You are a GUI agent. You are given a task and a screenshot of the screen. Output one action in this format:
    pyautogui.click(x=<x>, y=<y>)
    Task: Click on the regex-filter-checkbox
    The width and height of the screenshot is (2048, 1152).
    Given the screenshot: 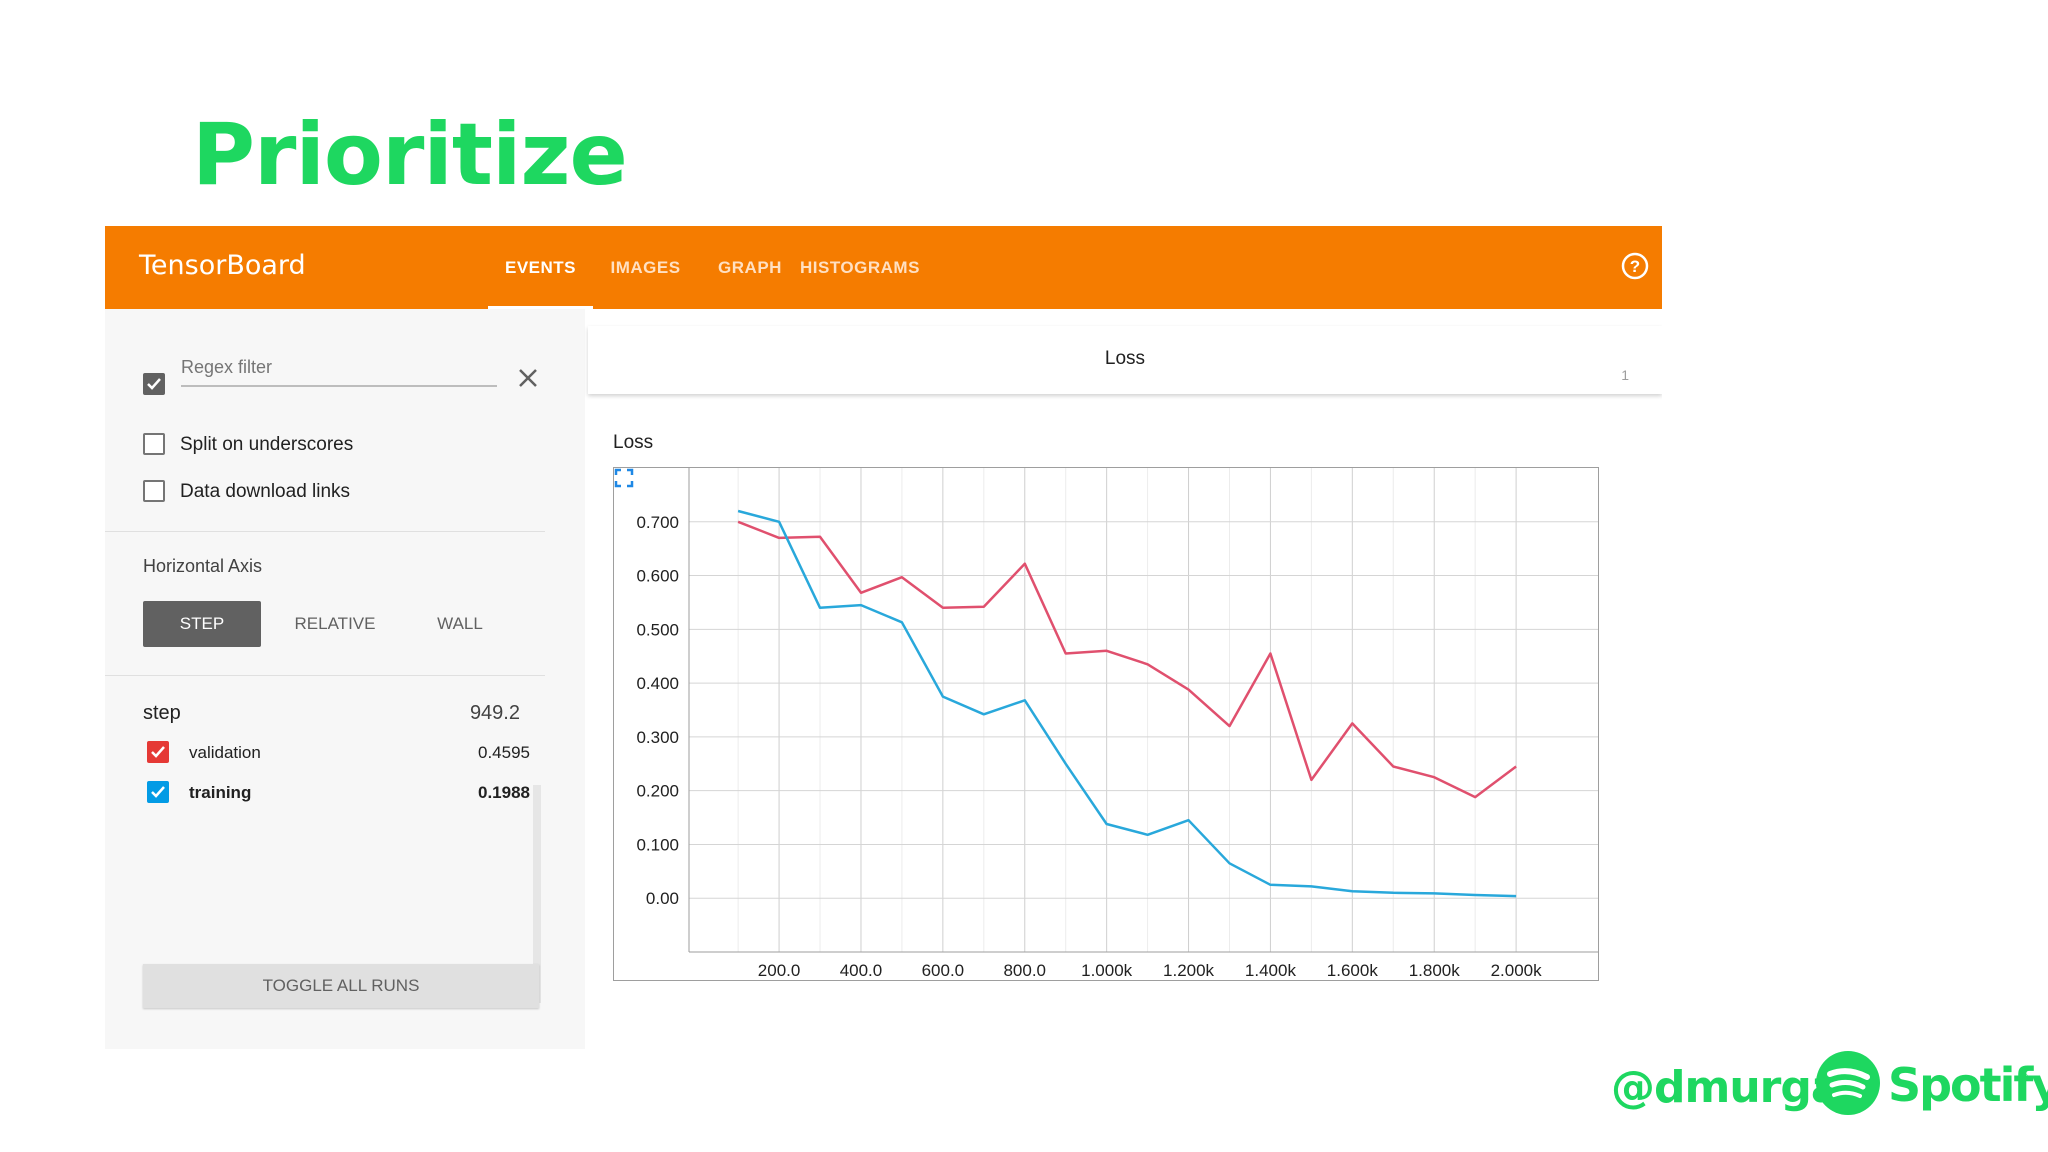 What is the action you would take?
    pyautogui.click(x=154, y=384)
    